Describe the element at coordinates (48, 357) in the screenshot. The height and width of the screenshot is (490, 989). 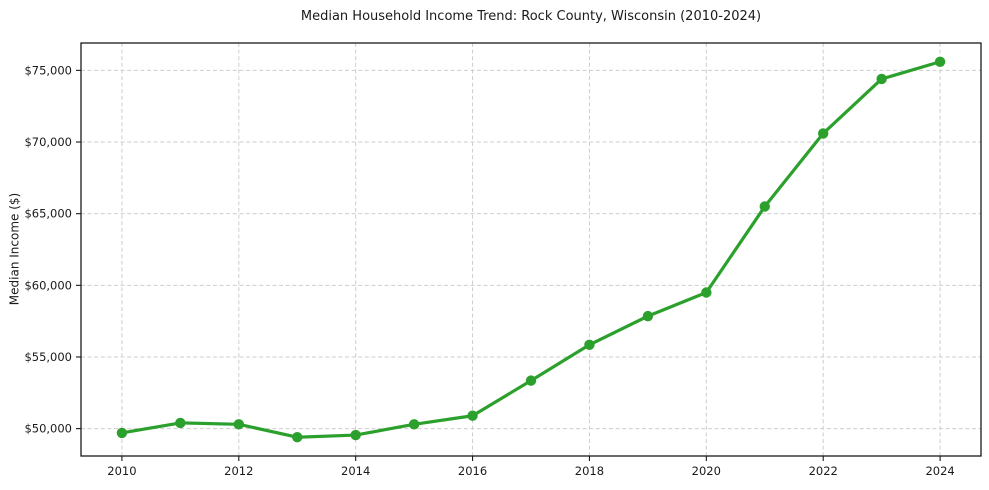
I see `y-tick-label: $55,000` at that location.